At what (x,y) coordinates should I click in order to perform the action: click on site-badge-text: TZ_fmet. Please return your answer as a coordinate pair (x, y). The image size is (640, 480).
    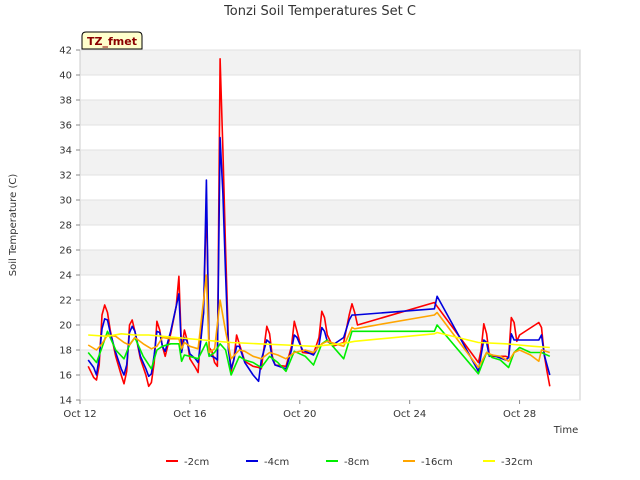
    Looking at the image, I should click on (112, 41).